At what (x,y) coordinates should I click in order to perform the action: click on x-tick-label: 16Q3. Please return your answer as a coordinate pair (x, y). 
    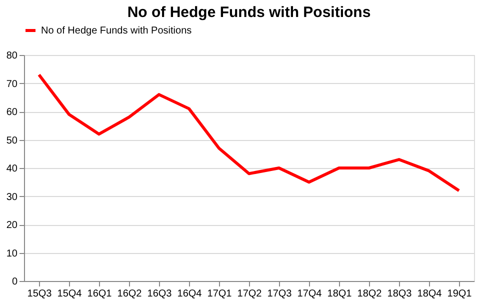
    Looking at the image, I should click on (159, 294).